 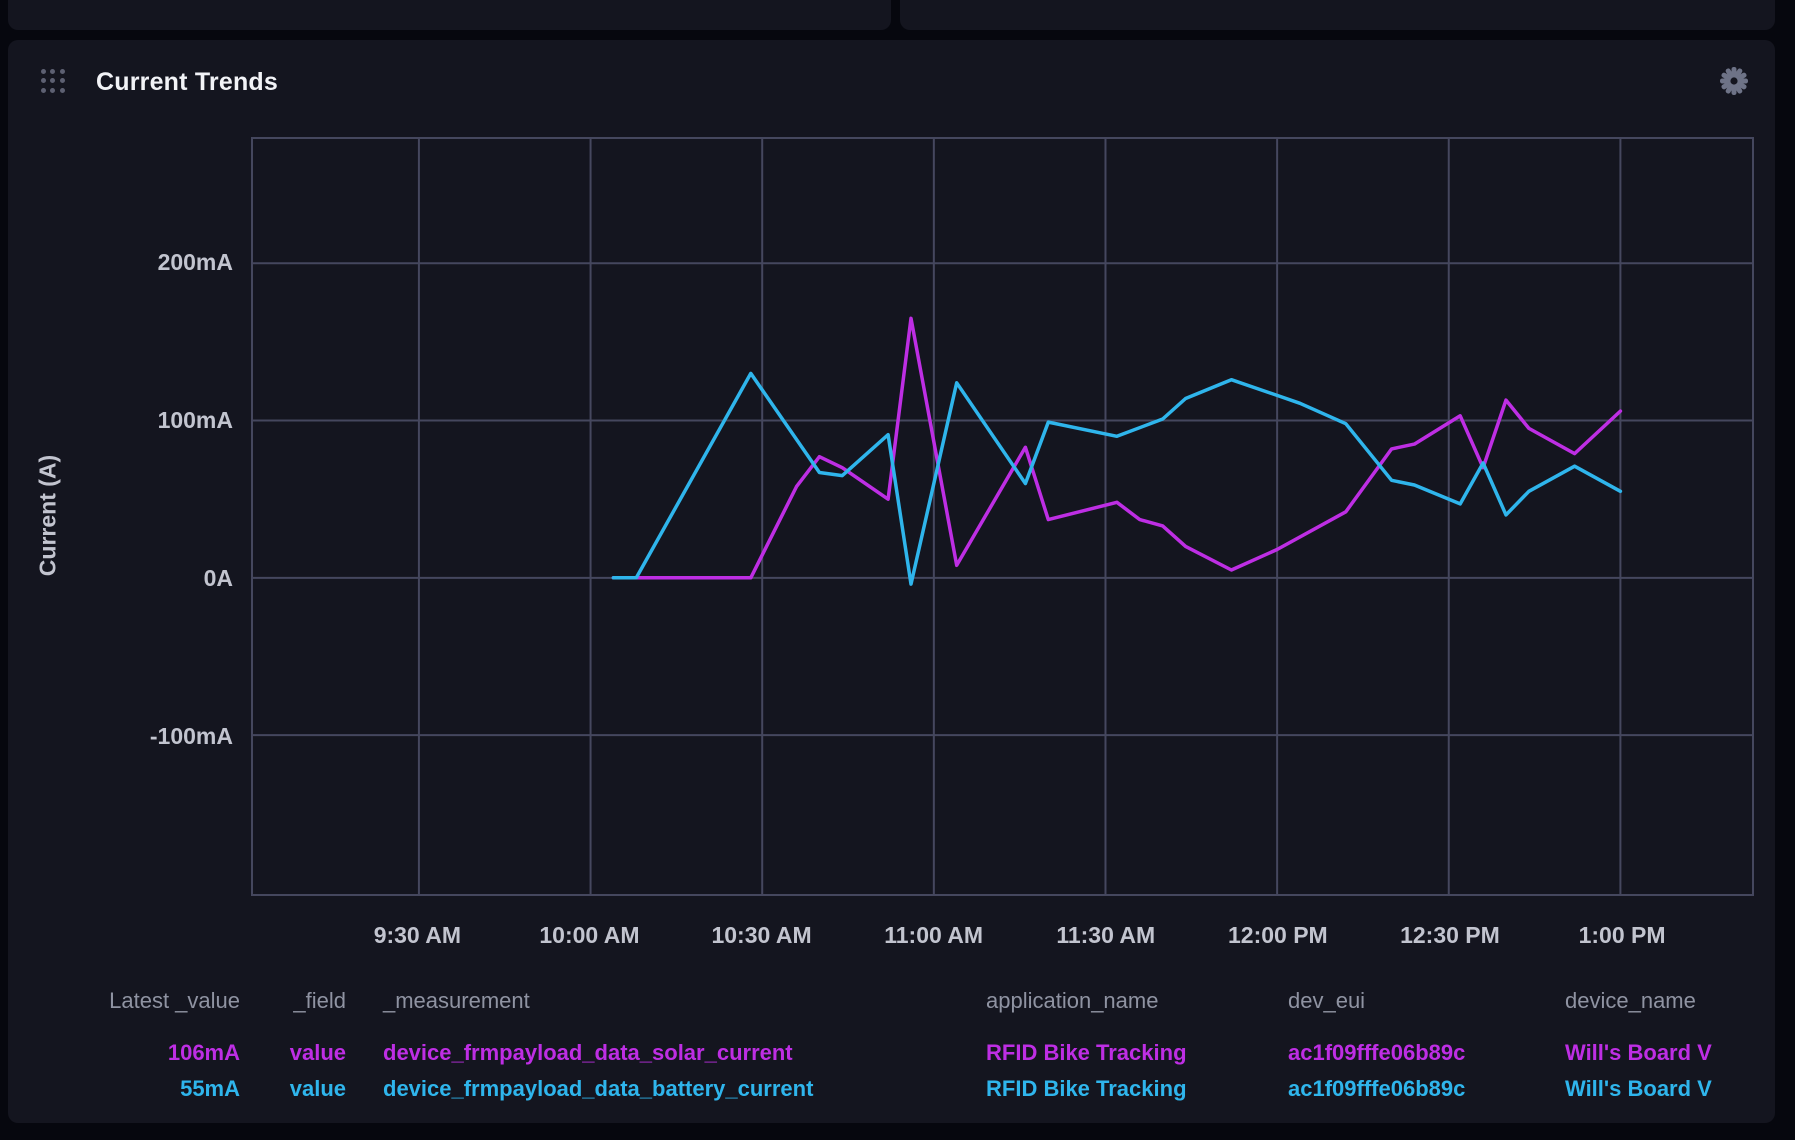 I want to click on y-tick-label: 200mA, so click(x=195, y=261).